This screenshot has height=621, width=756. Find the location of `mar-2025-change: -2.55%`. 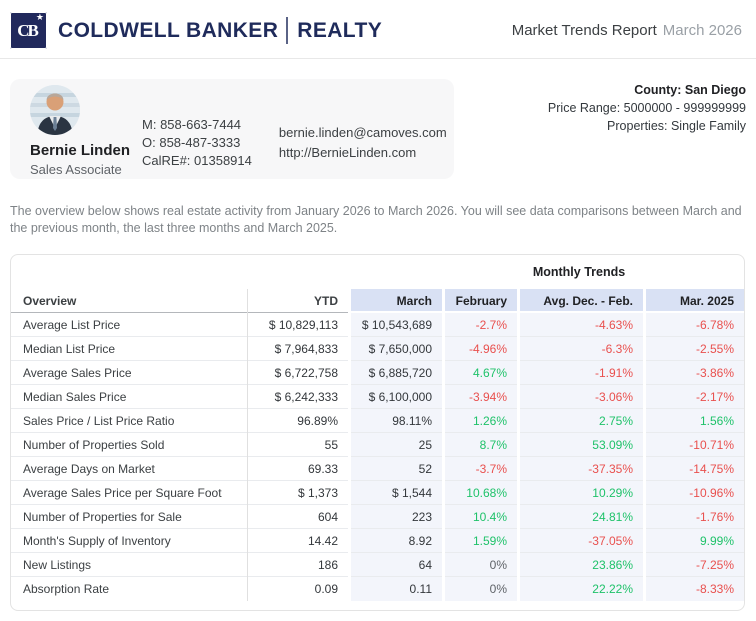

mar-2025-change: -2.55% is located at coordinates (693, 349).